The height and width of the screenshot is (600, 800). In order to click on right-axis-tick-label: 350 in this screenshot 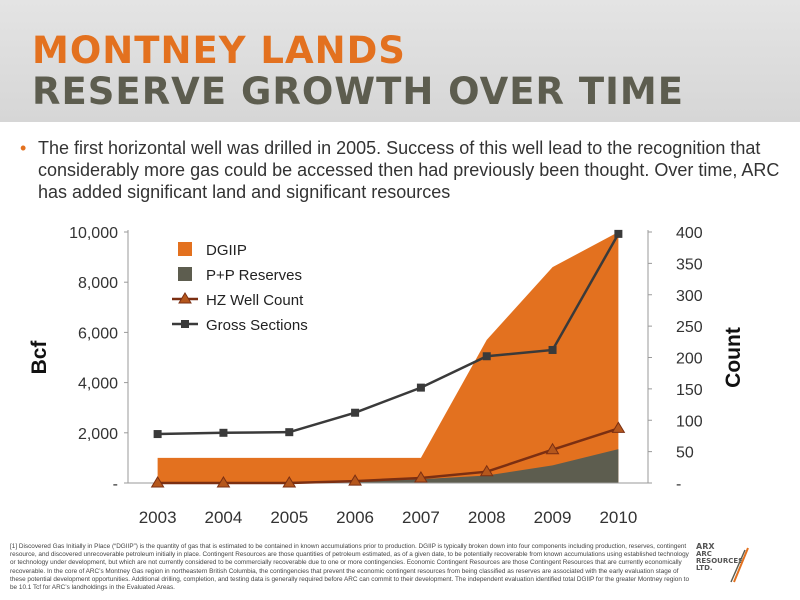, I will do `click(689, 264)`.